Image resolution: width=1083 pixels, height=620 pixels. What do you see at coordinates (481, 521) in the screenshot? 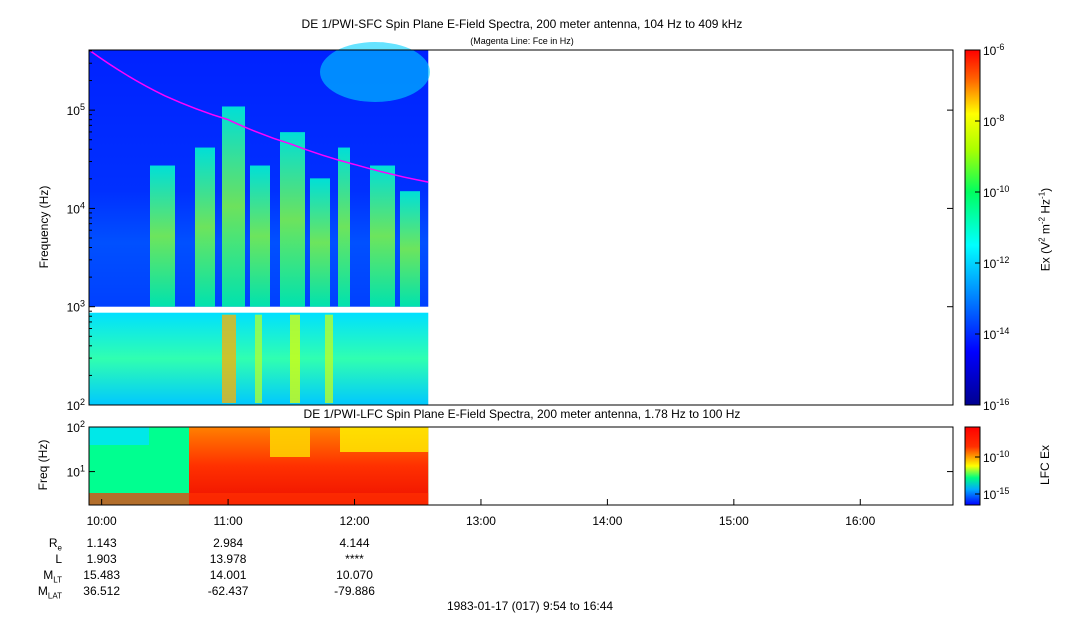
I see `time-tick-label: 13:00` at bounding box center [481, 521].